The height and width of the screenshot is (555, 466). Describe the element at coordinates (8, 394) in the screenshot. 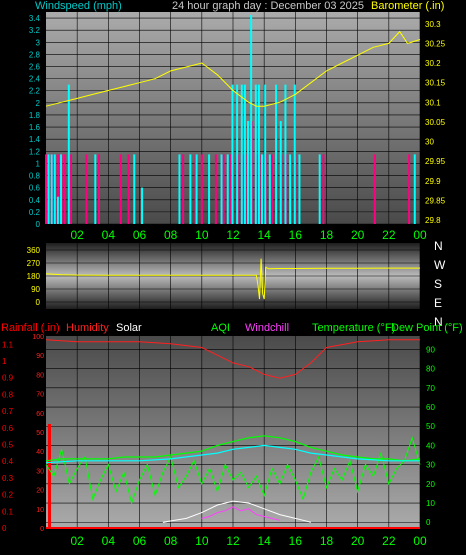

I see `rainfall-tick-label: 0.8` at that location.